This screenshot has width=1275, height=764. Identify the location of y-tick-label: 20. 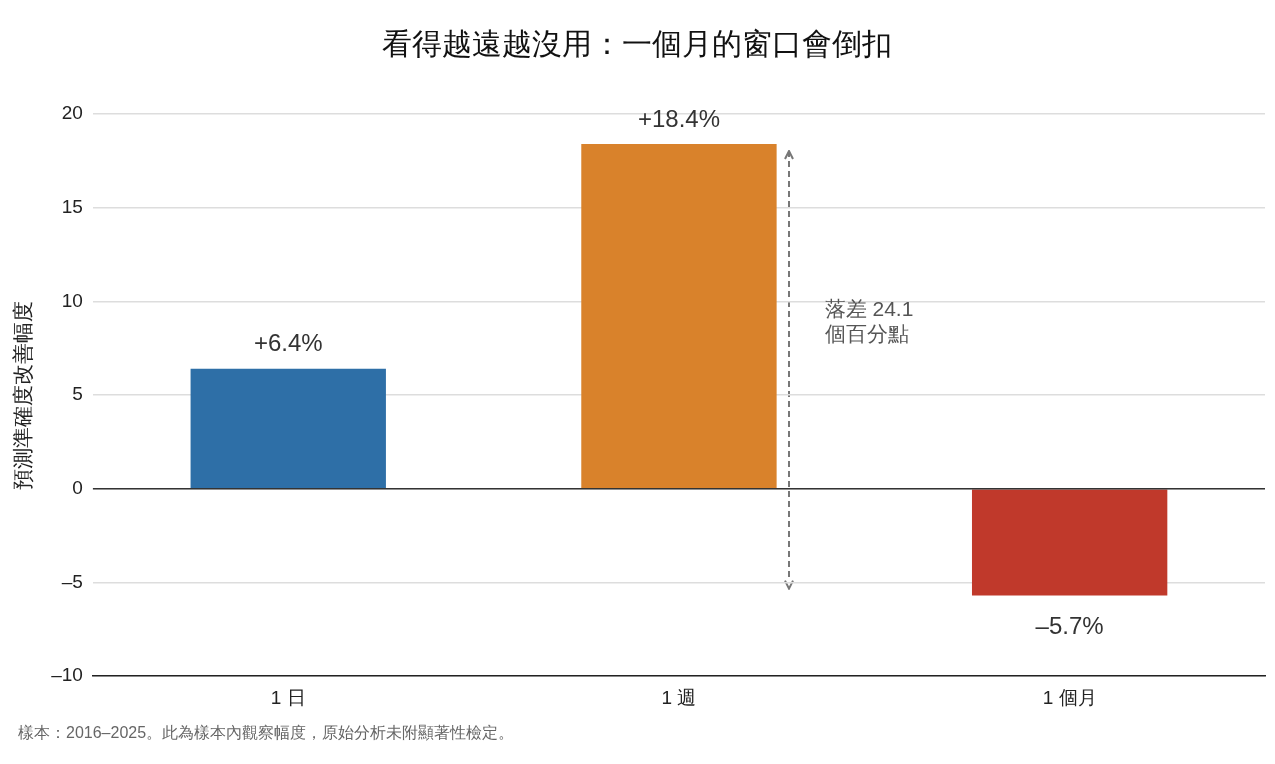
(72, 113).